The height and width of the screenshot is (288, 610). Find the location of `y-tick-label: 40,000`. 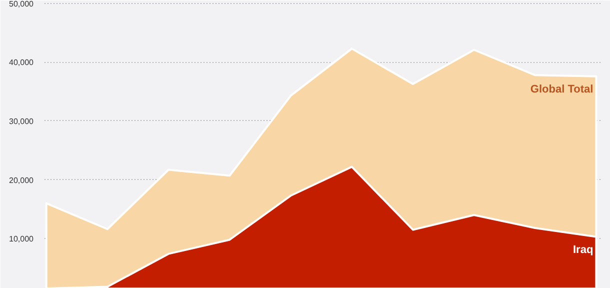

y-tick-label: 40,000 is located at coordinates (21, 63).